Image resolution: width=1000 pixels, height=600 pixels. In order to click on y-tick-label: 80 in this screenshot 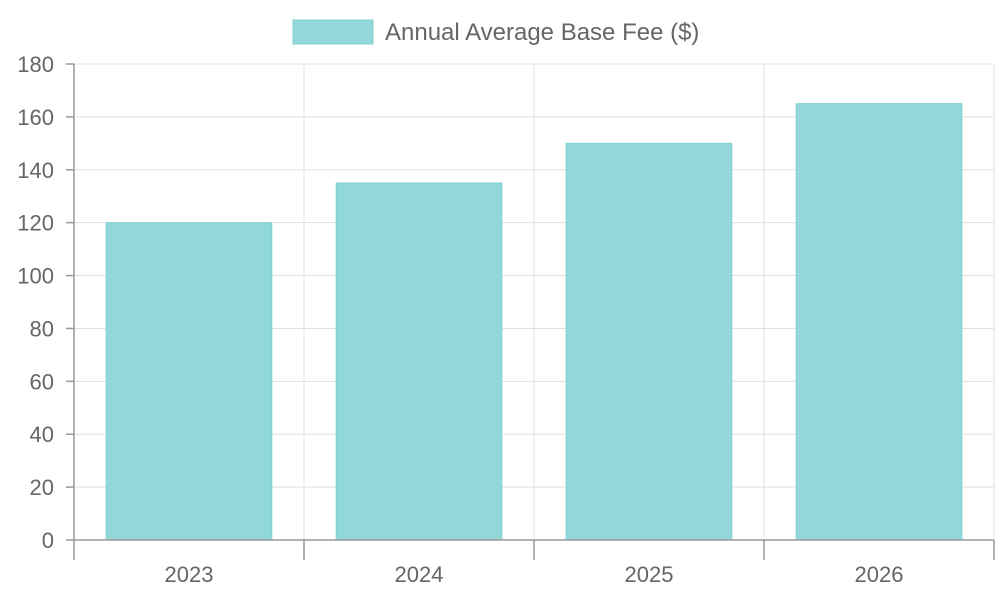, I will do `click(42, 328)`.